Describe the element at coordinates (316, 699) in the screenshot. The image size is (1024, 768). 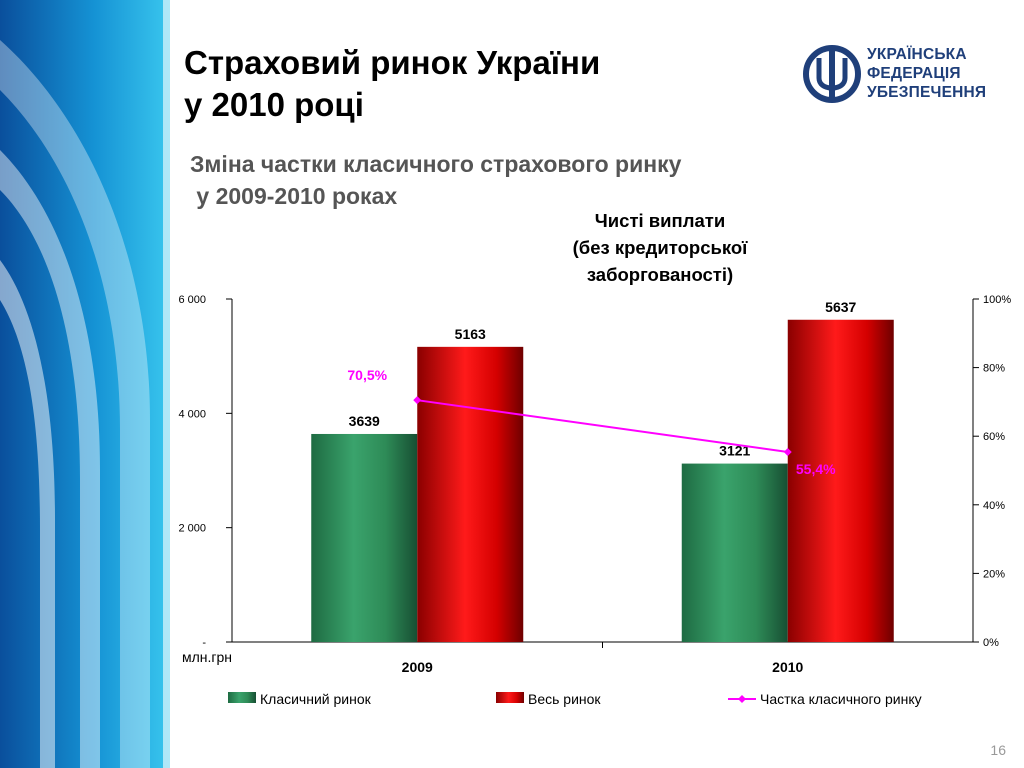
I see `legend-label: Класичний ринок` at that location.